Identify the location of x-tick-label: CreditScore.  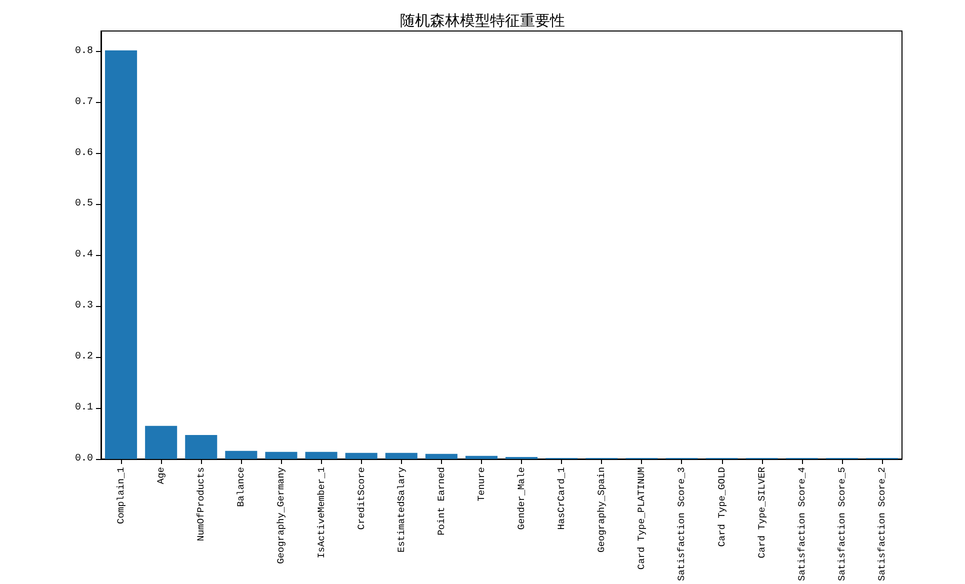
(361, 498).